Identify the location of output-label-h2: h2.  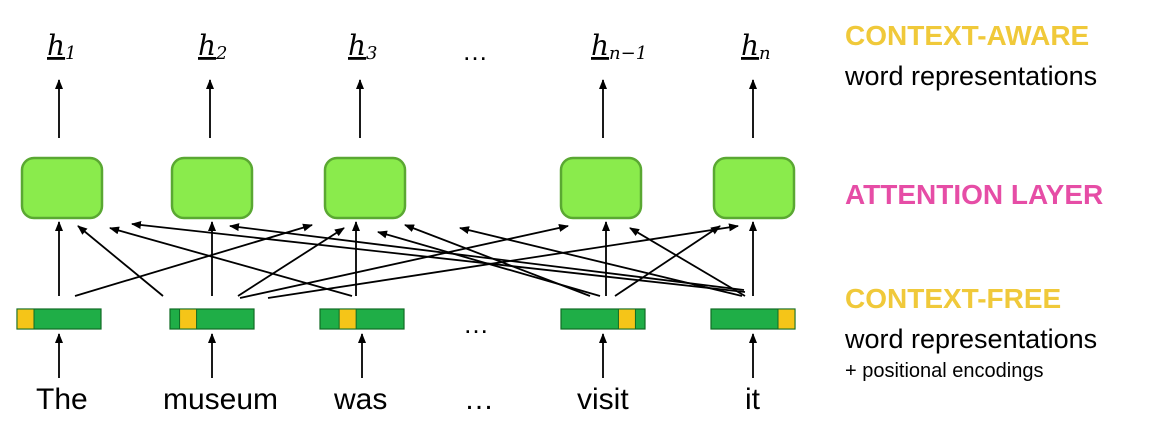
(213, 46).